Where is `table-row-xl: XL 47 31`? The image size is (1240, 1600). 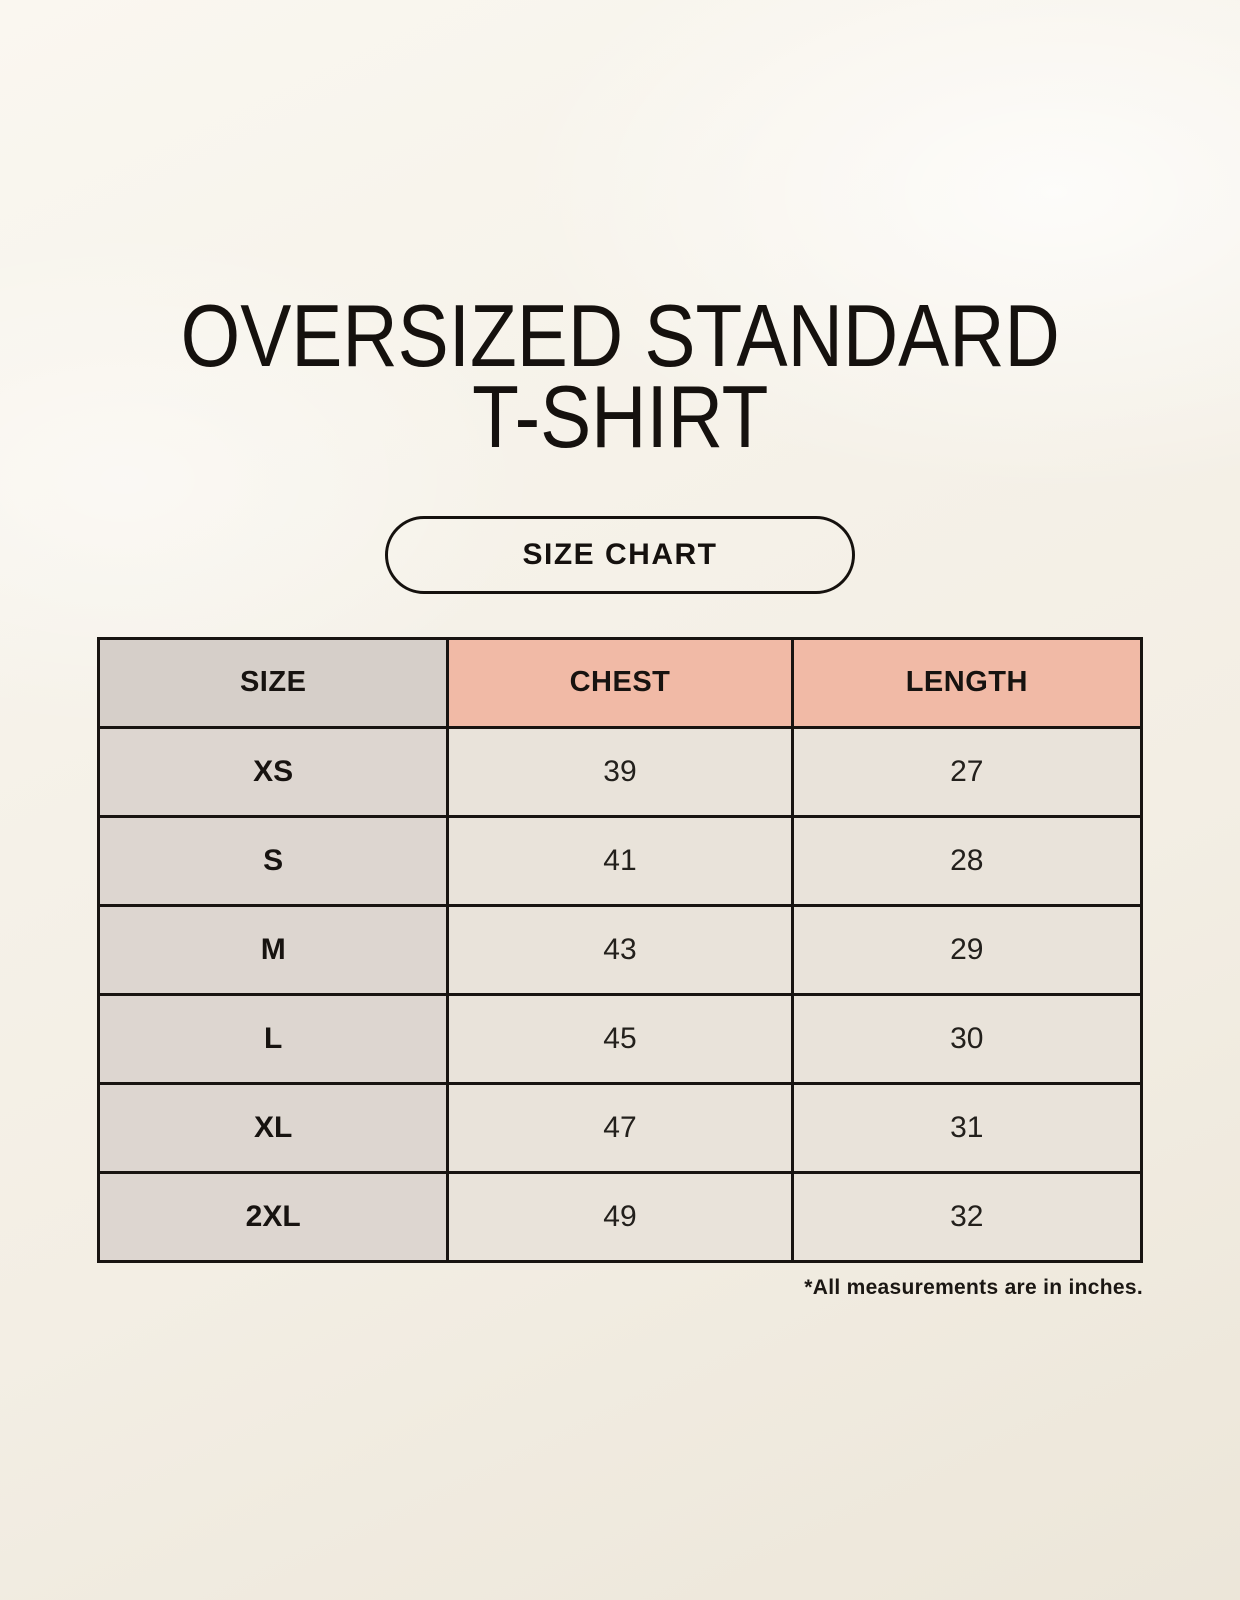
table-row-xl: XL 47 31 is located at coordinates (620, 1127).